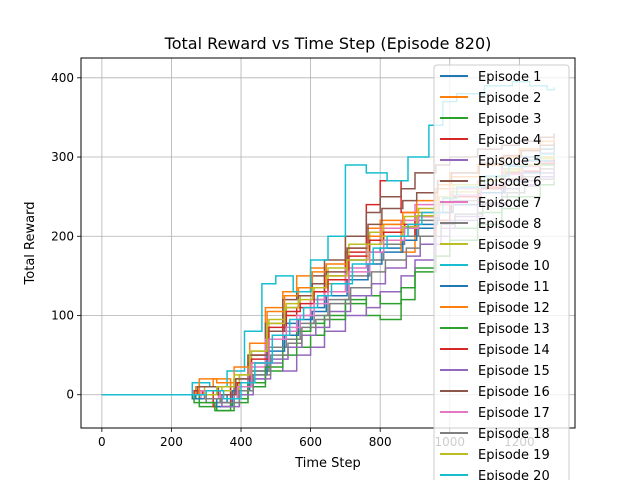 The height and width of the screenshot is (480, 640). I want to click on y-tick-label: 200, so click(62, 236).